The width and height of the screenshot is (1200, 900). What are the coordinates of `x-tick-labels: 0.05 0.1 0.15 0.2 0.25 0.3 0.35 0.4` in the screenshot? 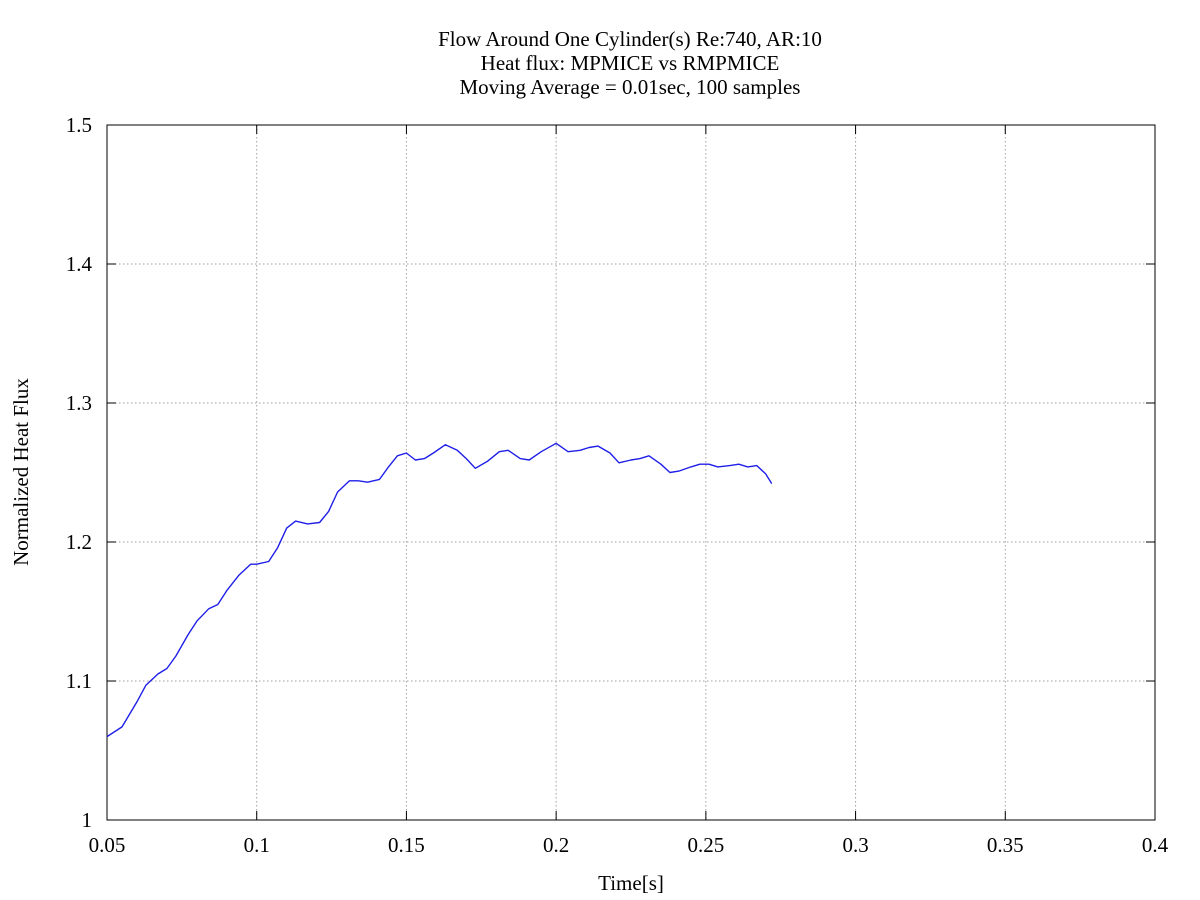 It's located at (629, 845).